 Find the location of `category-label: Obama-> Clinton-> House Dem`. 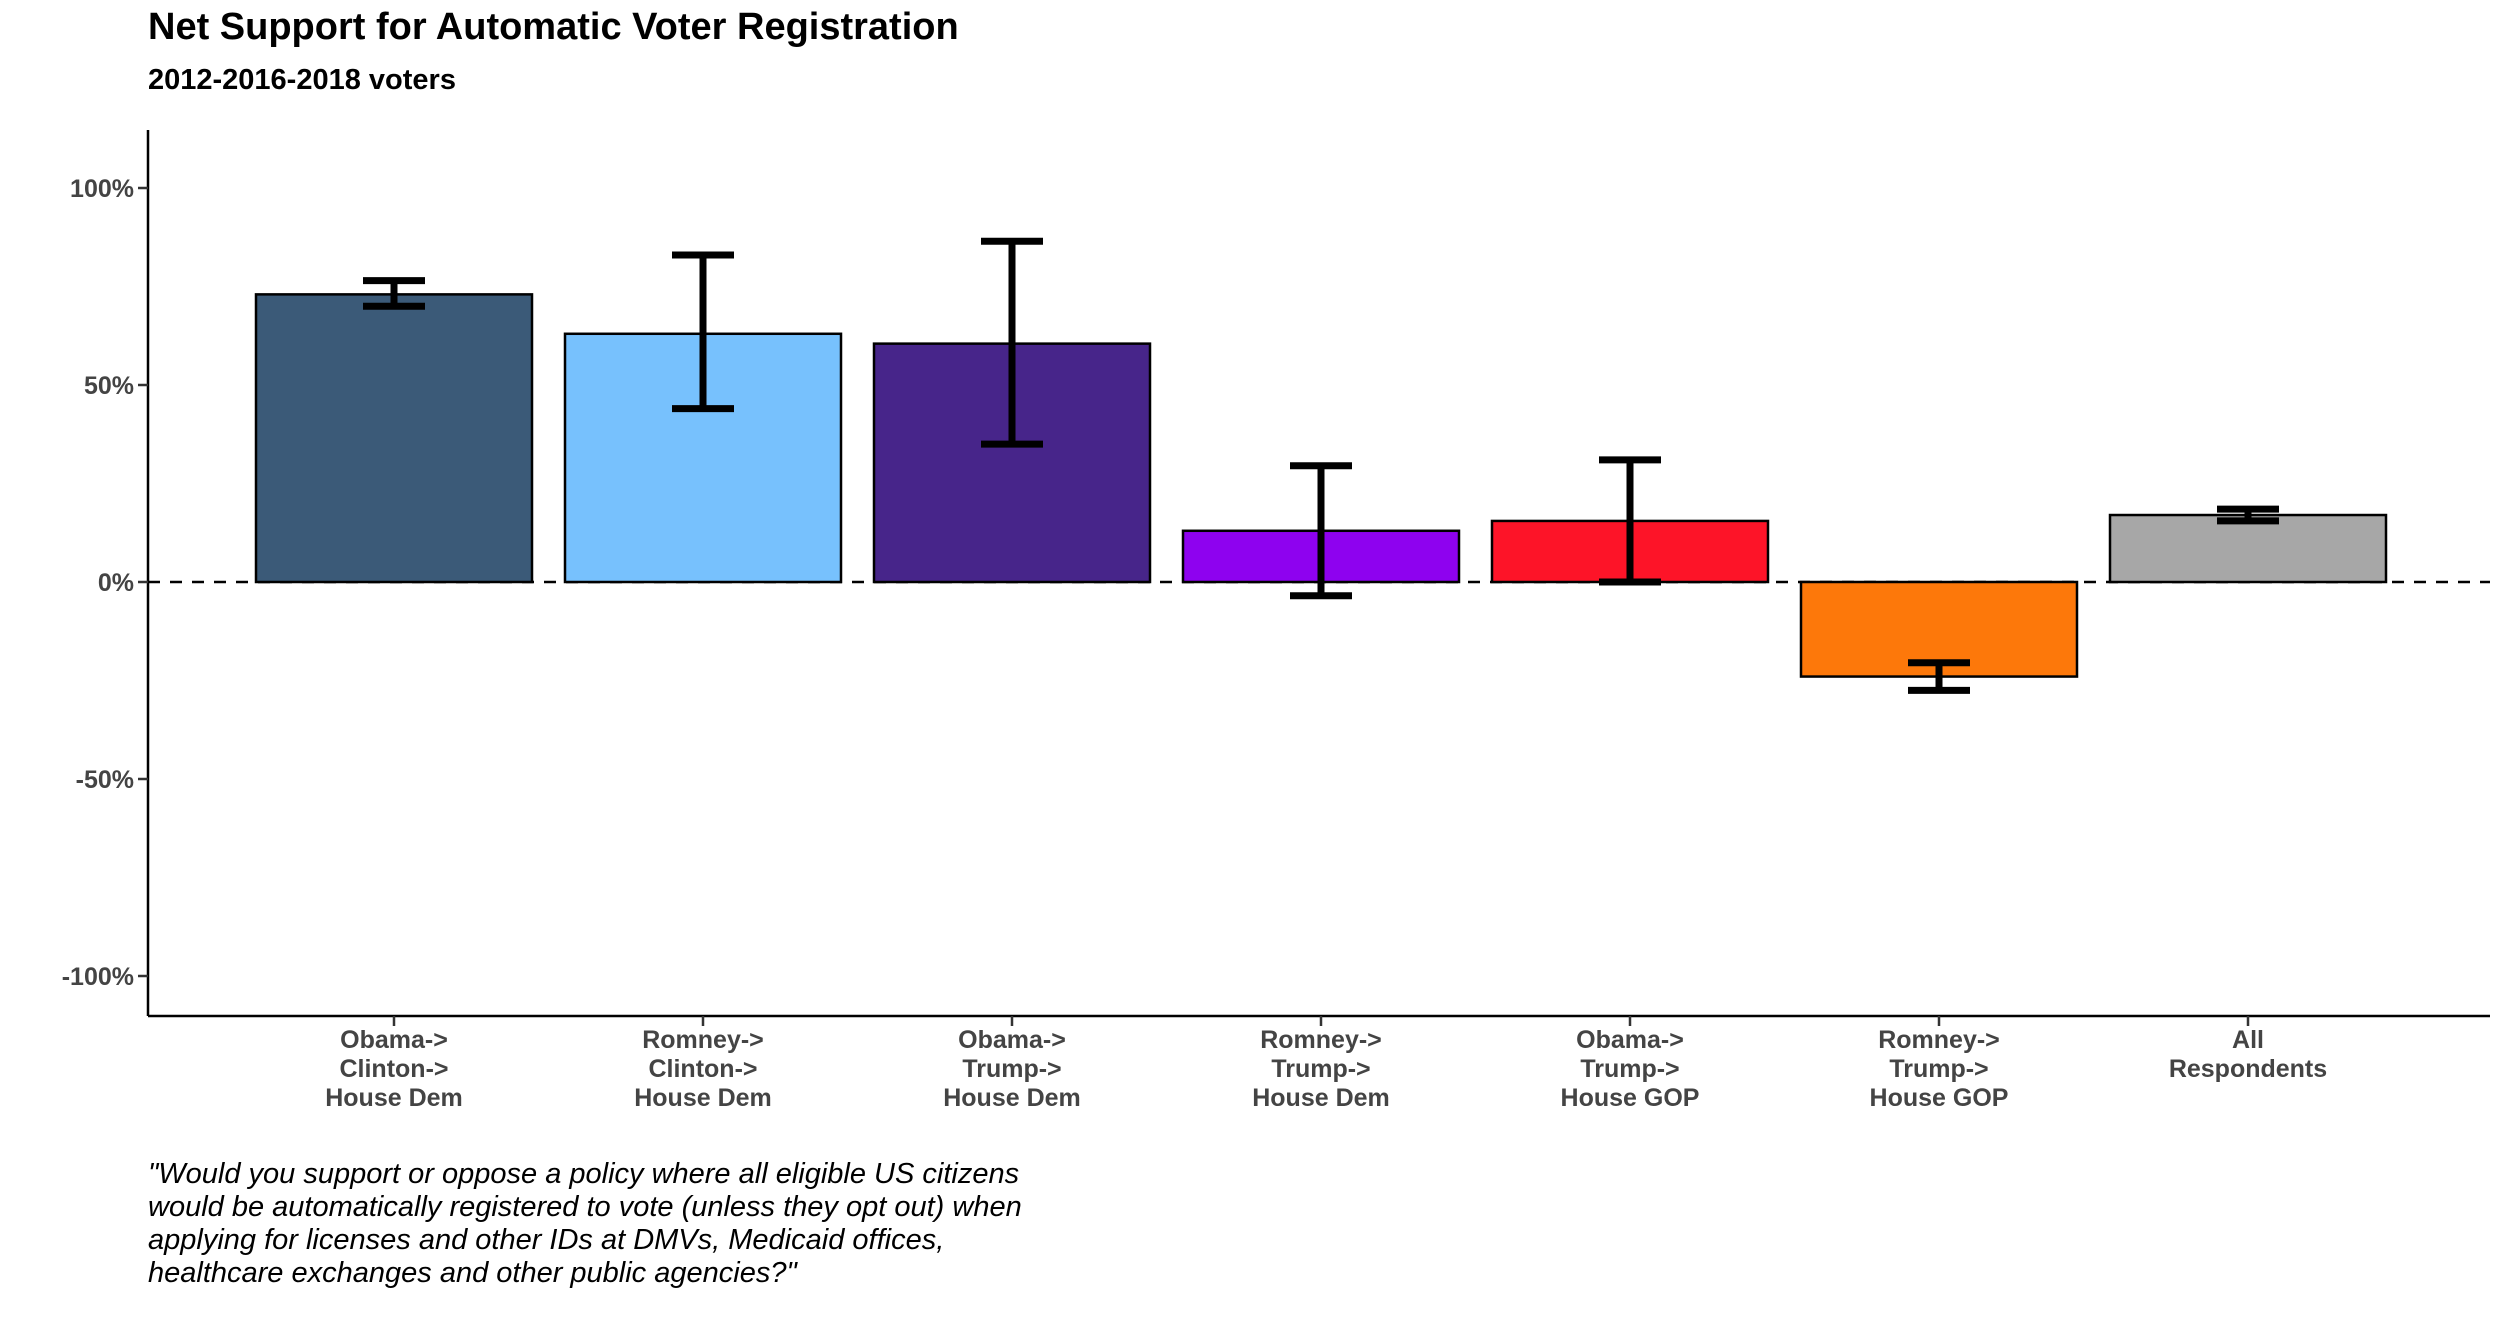

category-label: Obama-> Clinton-> House Dem is located at coordinates (394, 1069).